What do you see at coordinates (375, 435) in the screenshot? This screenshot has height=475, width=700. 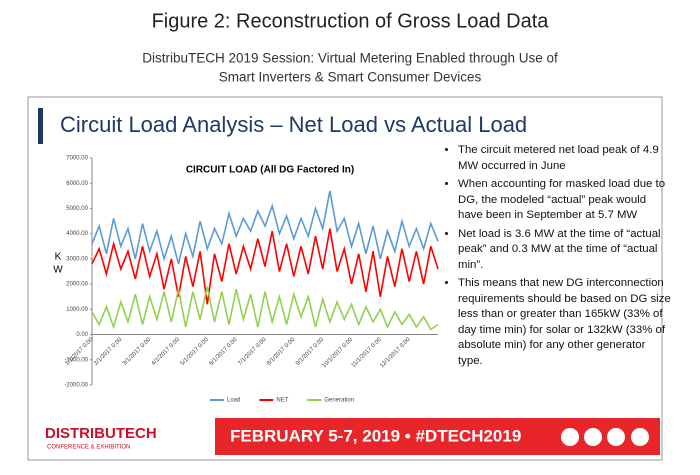 I see `banner-text: FEBRUARY 5-7, 2019 • #DTECH2019` at bounding box center [375, 435].